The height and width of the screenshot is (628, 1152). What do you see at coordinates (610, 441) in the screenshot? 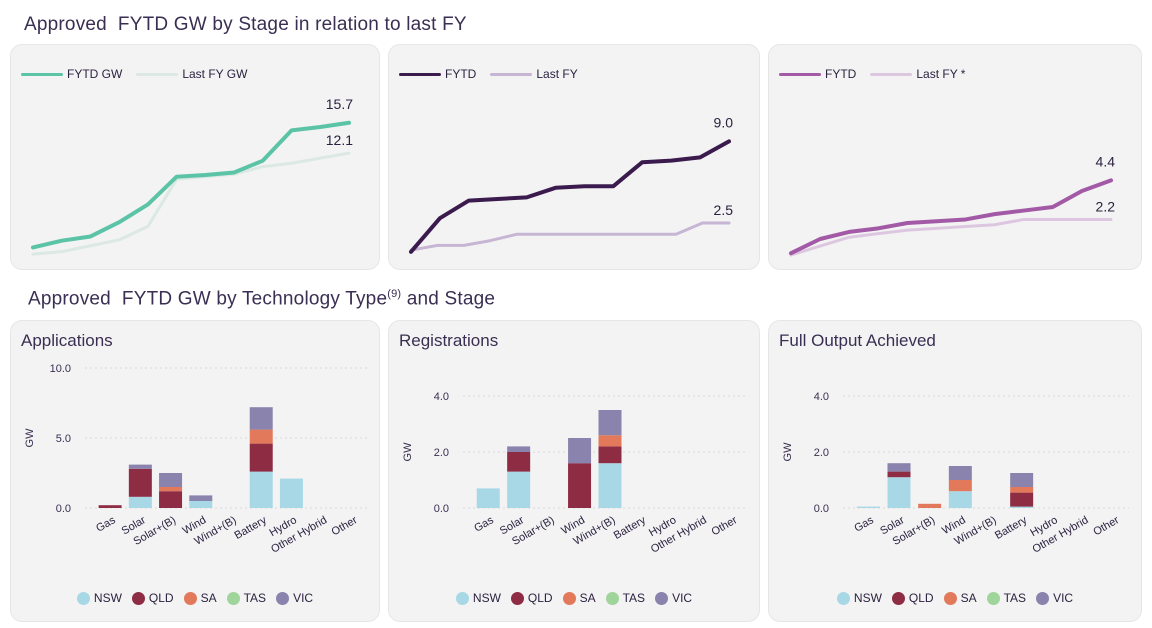
I see `bar-segment-sa-wind-b-` at bounding box center [610, 441].